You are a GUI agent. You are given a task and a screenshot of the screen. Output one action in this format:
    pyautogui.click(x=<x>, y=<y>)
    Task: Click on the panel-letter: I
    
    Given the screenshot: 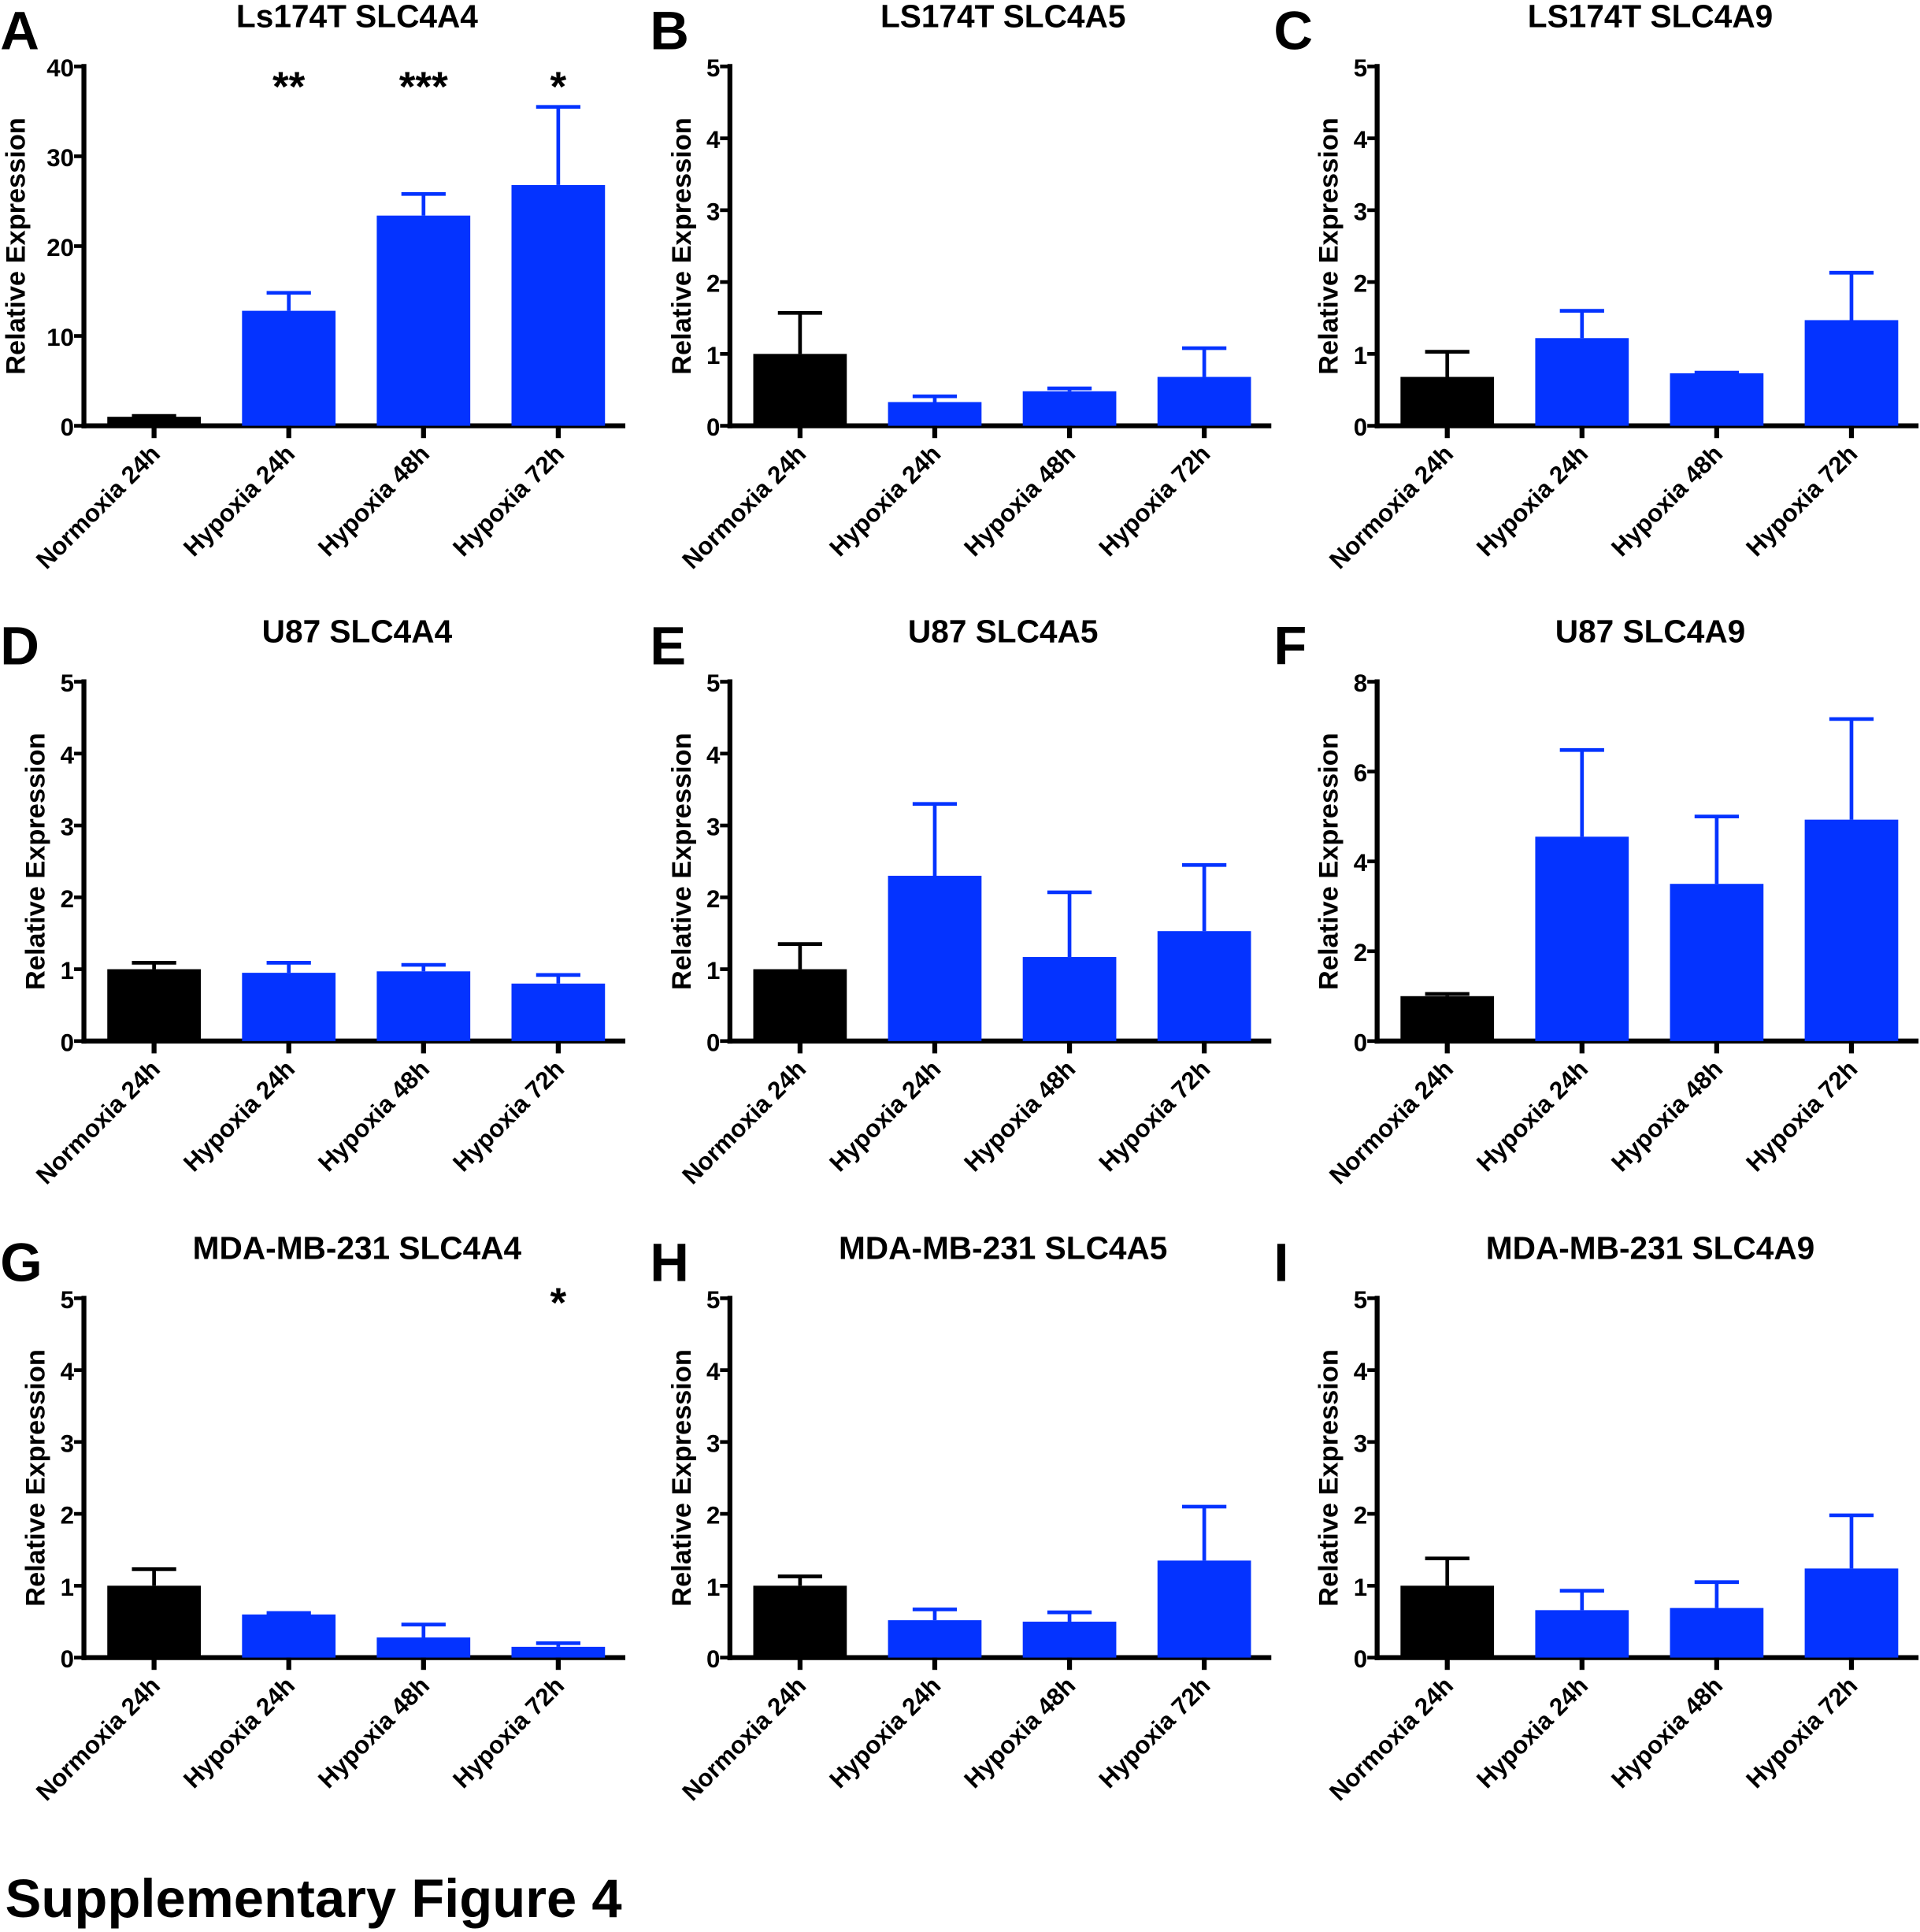 What is the action you would take?
    pyautogui.click(x=1280, y=1262)
    